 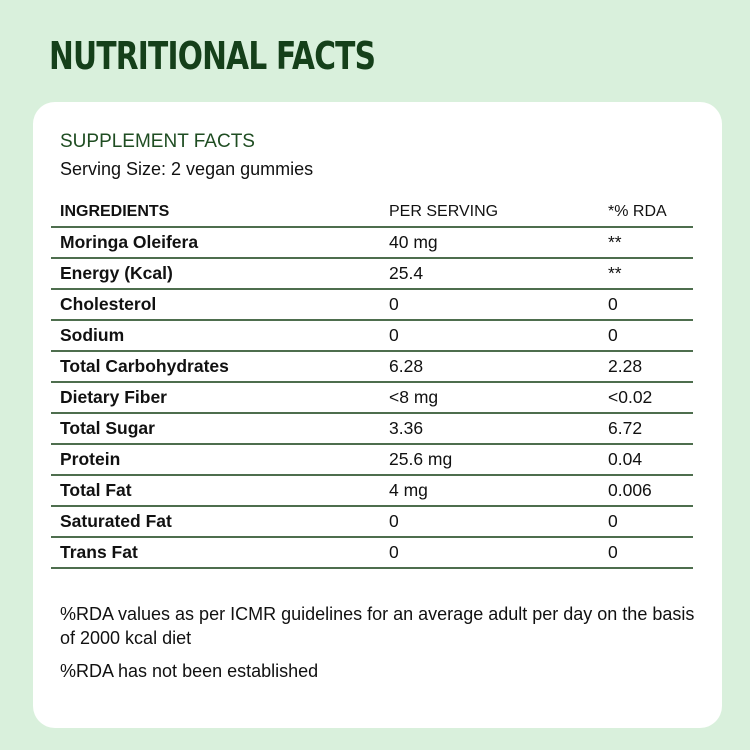 What do you see at coordinates (489, 491) in the screenshot?
I see `per-serving-cell: 4 mg` at bounding box center [489, 491].